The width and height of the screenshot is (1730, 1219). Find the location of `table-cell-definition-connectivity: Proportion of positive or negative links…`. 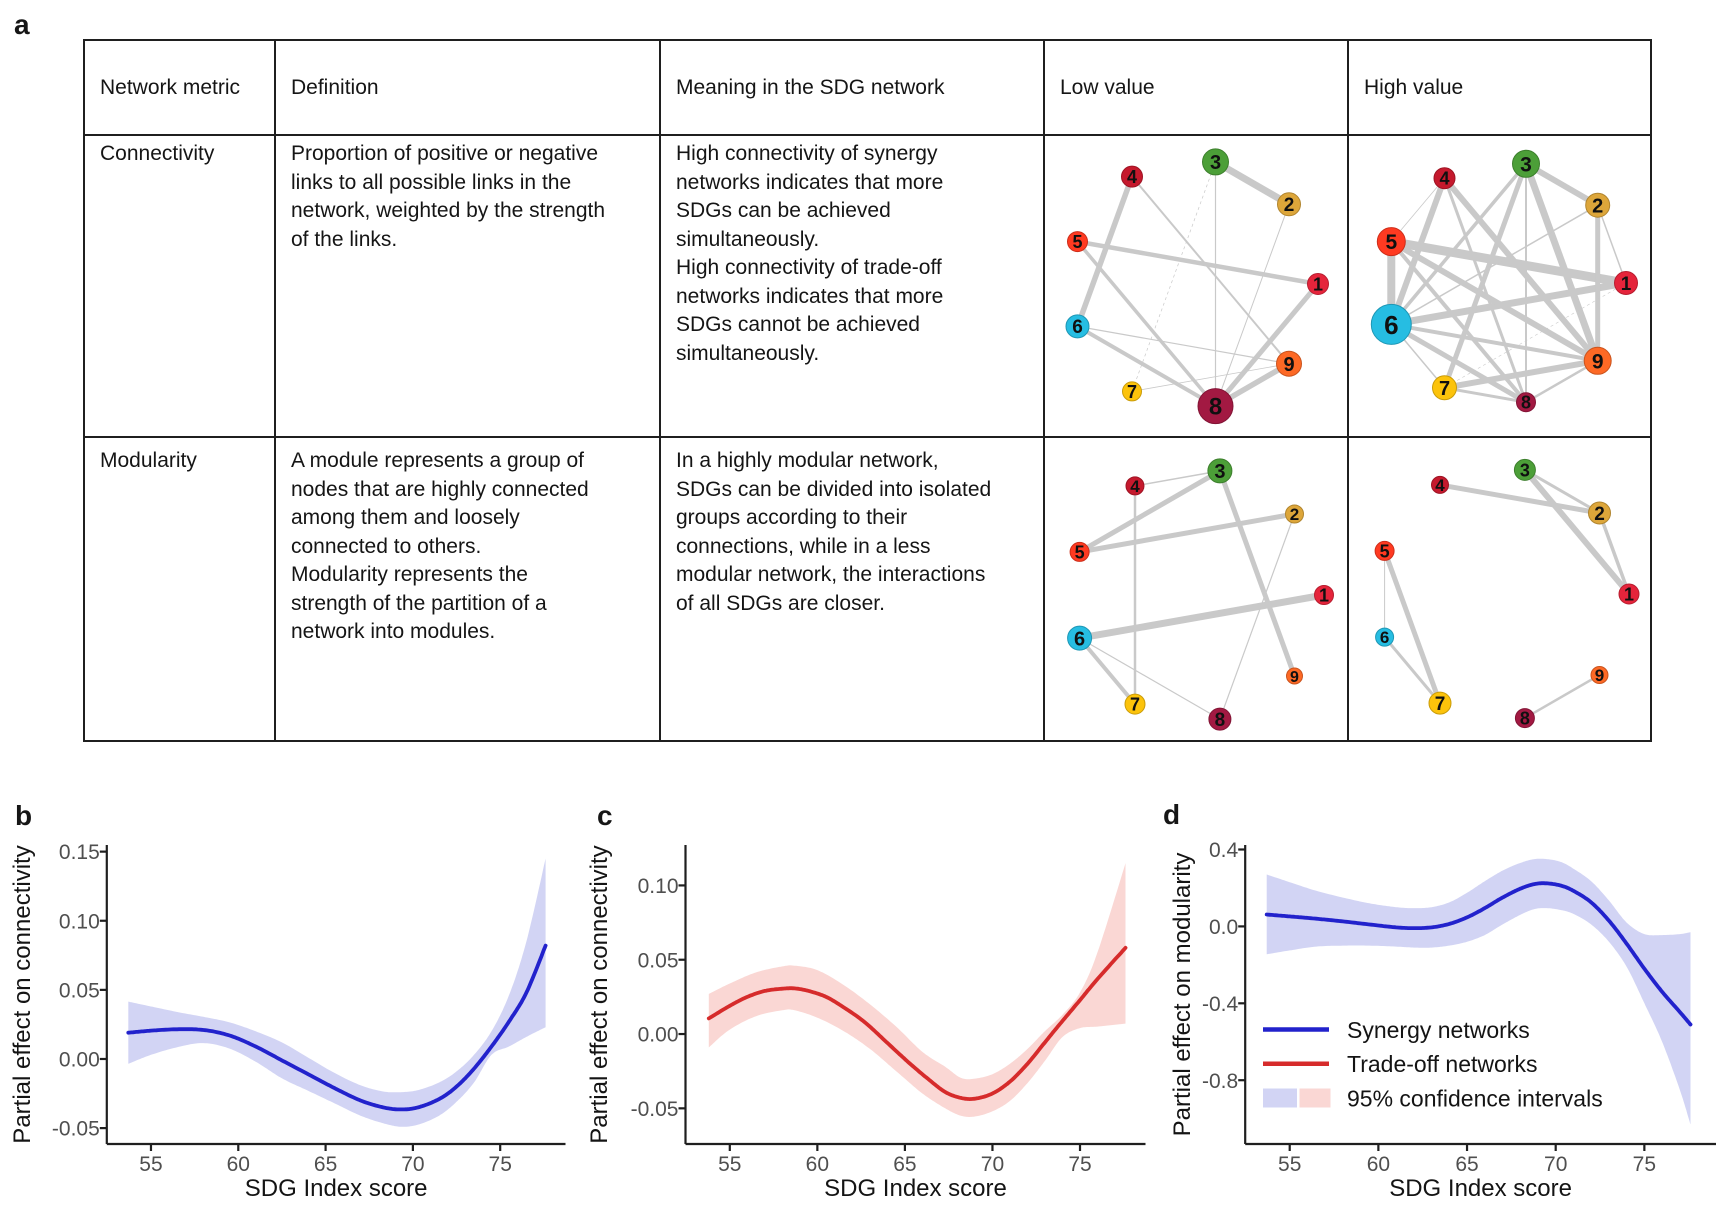

table-cell-definition-connectivity: Proportion of positive or negative links… is located at coordinates (448, 196).